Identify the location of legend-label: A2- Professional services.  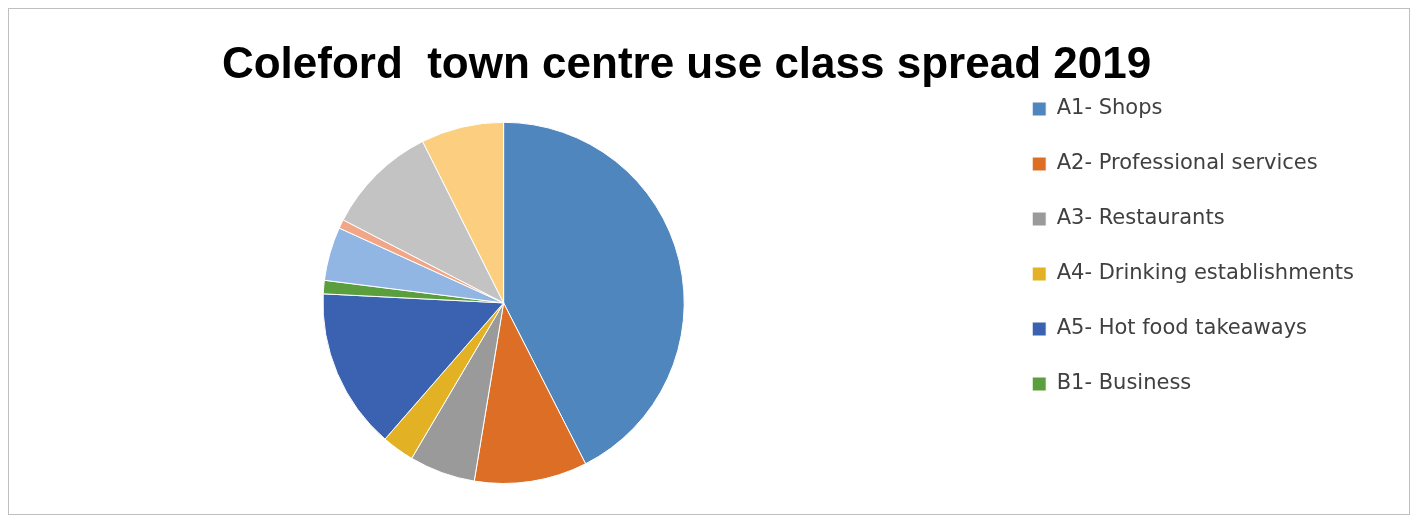
(1187, 162).